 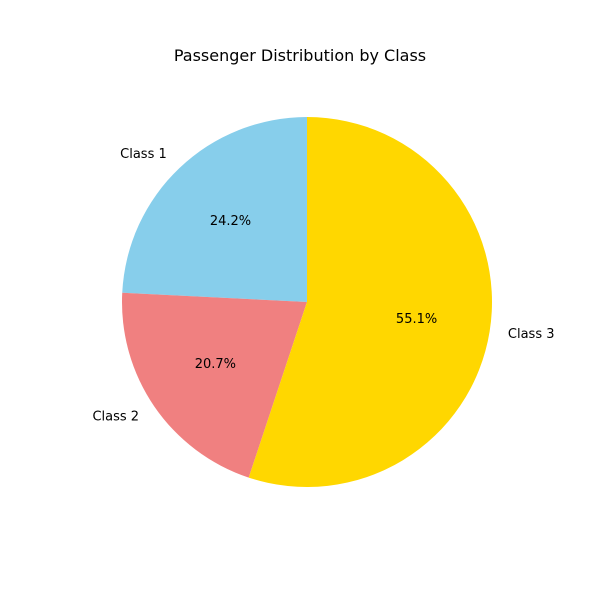 I want to click on slice-percent-class-2: 20.7%, so click(x=215, y=364).